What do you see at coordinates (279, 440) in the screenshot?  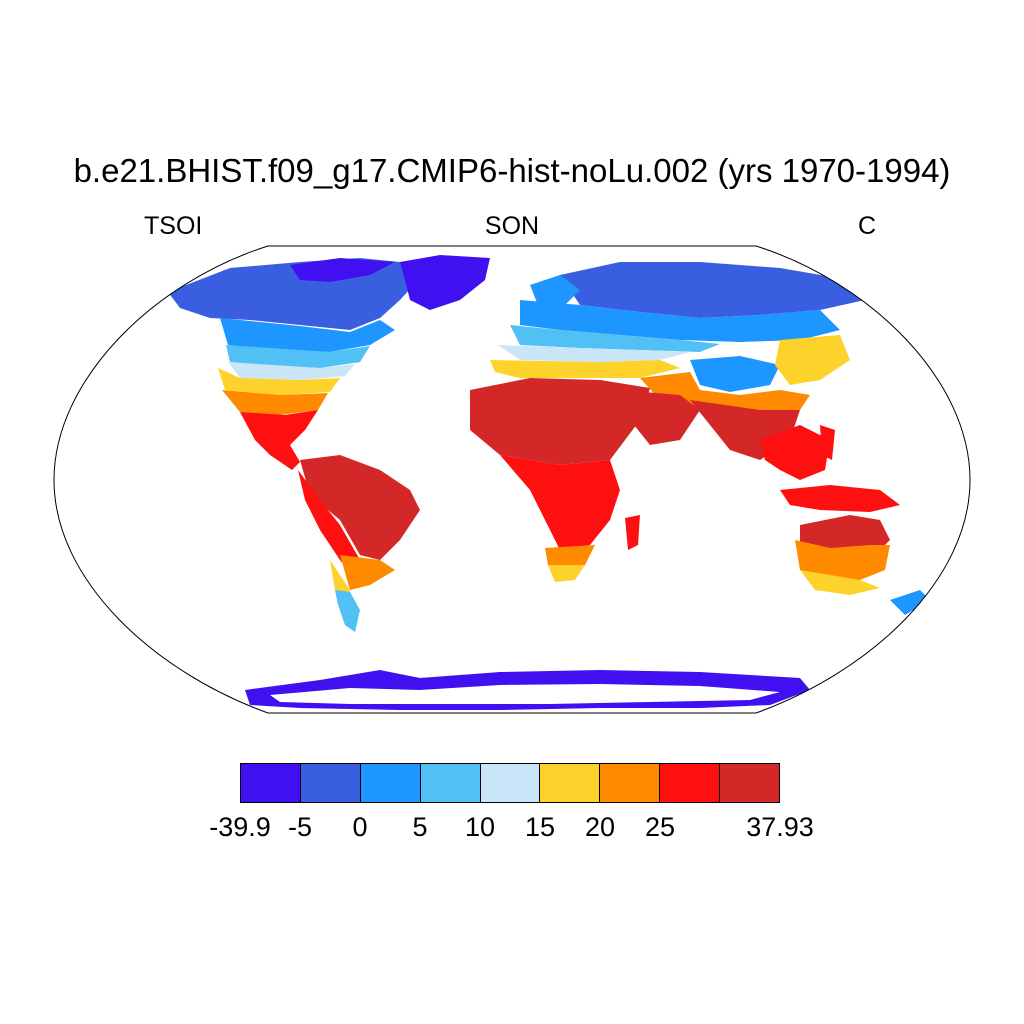 I see `central-america` at bounding box center [279, 440].